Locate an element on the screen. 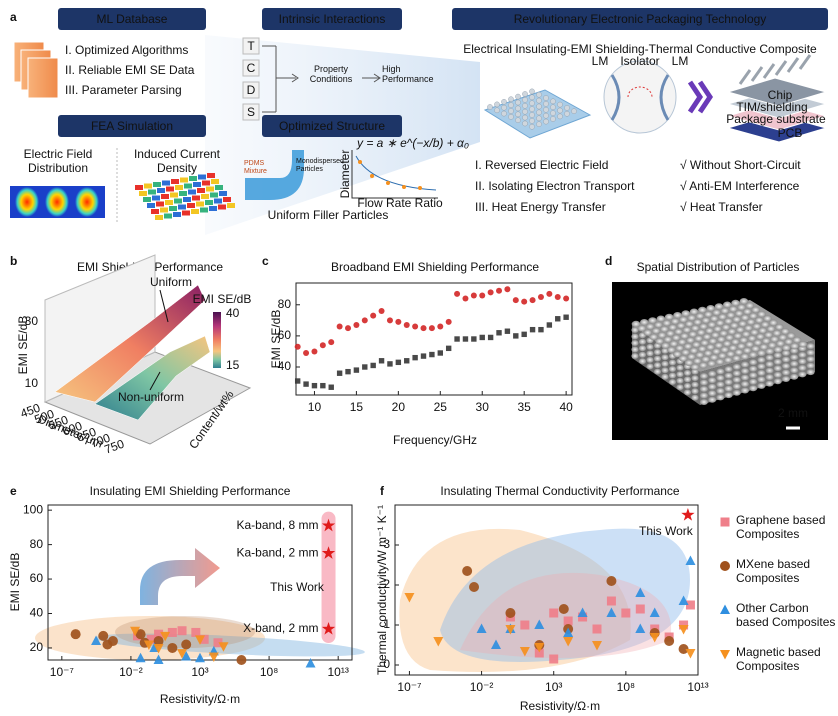 The width and height of the screenshot is (838, 716). x-tick-label: 10³ is located at coordinates (553, 687).